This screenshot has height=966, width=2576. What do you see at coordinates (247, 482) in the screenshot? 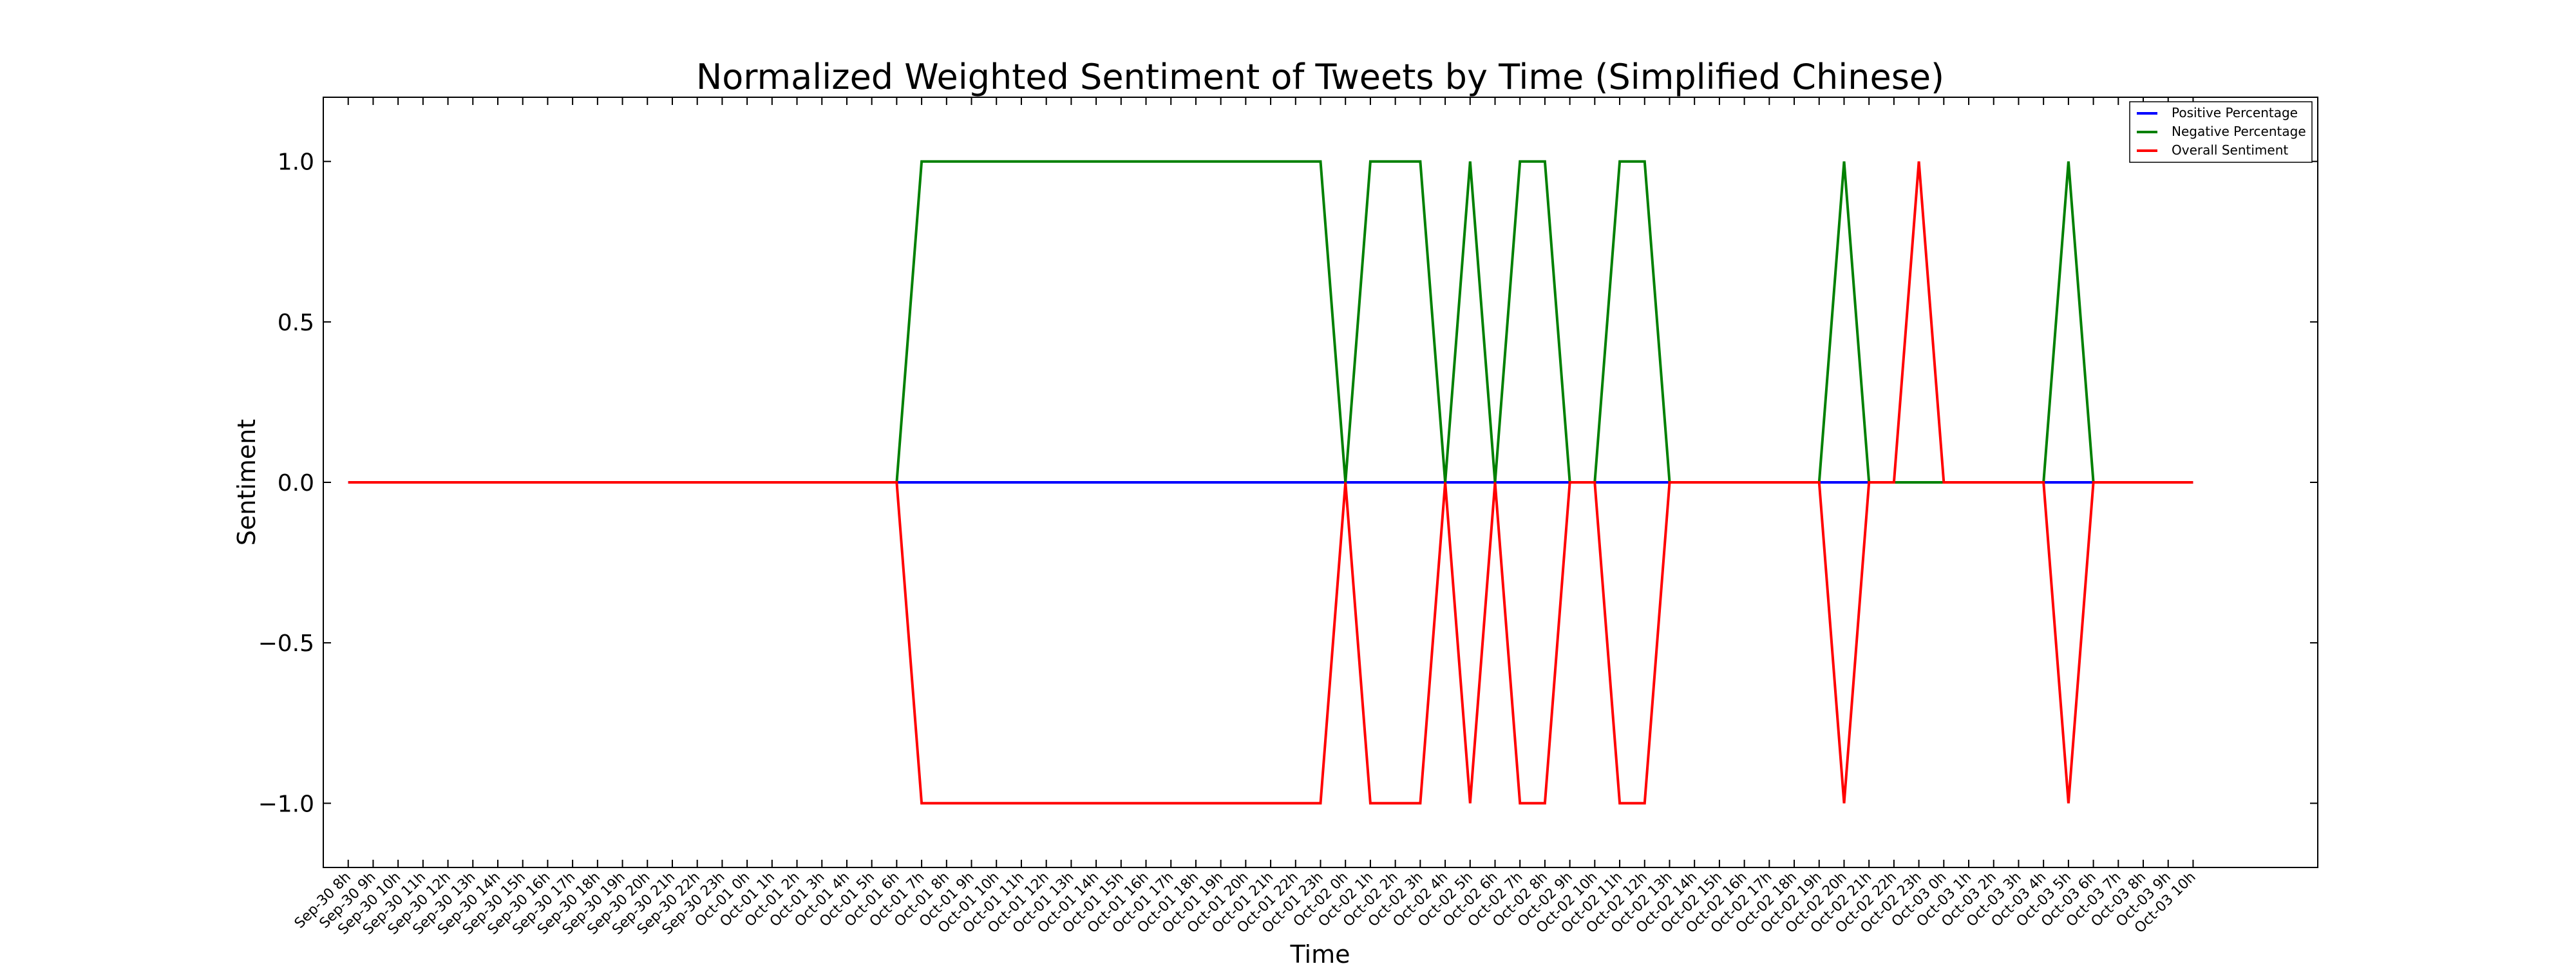
I see `y-axis-label: Sentiment` at bounding box center [247, 482].